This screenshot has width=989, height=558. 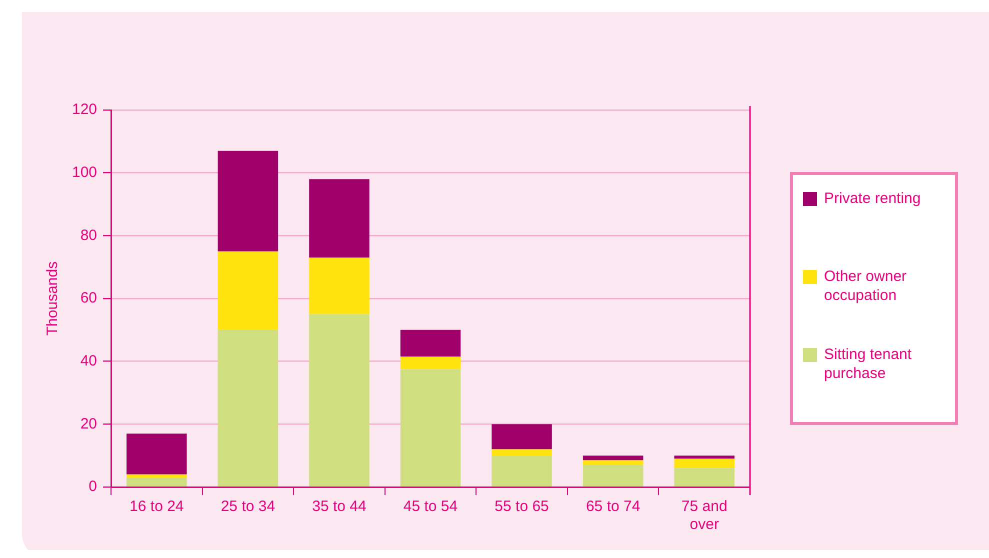 What do you see at coordinates (704, 516) in the screenshot?
I see `x-tick-label: 75 and over` at bounding box center [704, 516].